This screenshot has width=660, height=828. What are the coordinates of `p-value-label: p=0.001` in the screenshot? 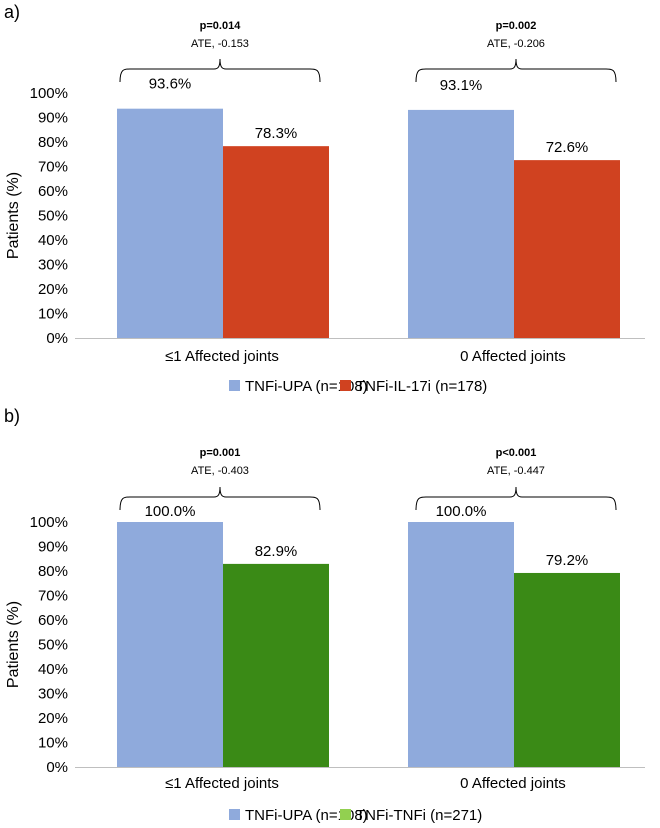 It's located at (220, 453).